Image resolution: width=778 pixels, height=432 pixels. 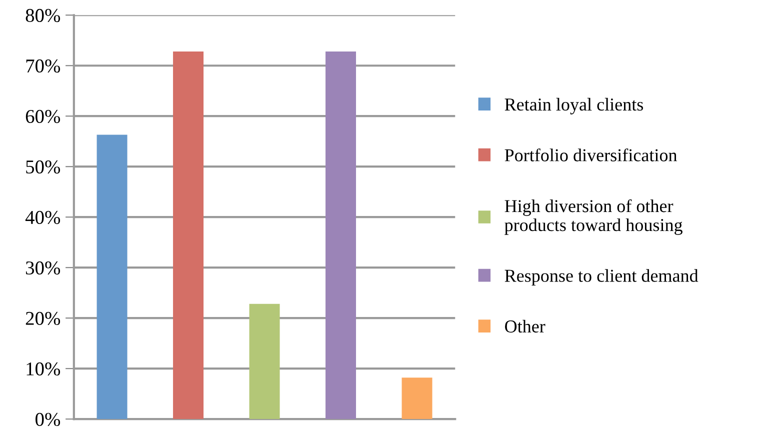 What do you see at coordinates (42, 217) in the screenshot?
I see `y-tick-label: 40%` at bounding box center [42, 217].